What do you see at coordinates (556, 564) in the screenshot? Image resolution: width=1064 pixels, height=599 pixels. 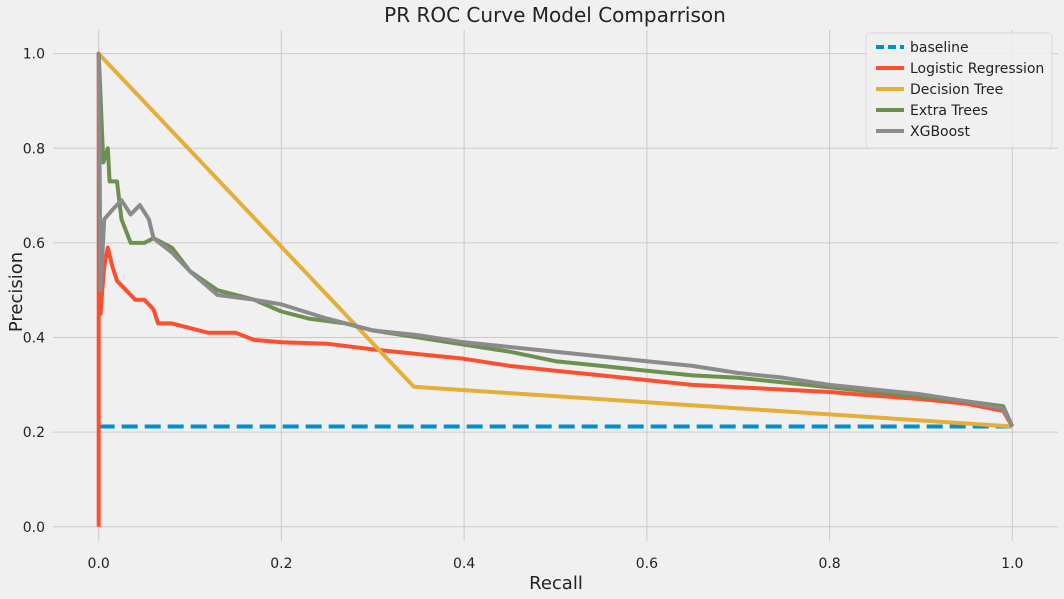 I see `x-axis-ticks: 0.0 0.2 0.4 0.6 0.8 1.0` at bounding box center [556, 564].